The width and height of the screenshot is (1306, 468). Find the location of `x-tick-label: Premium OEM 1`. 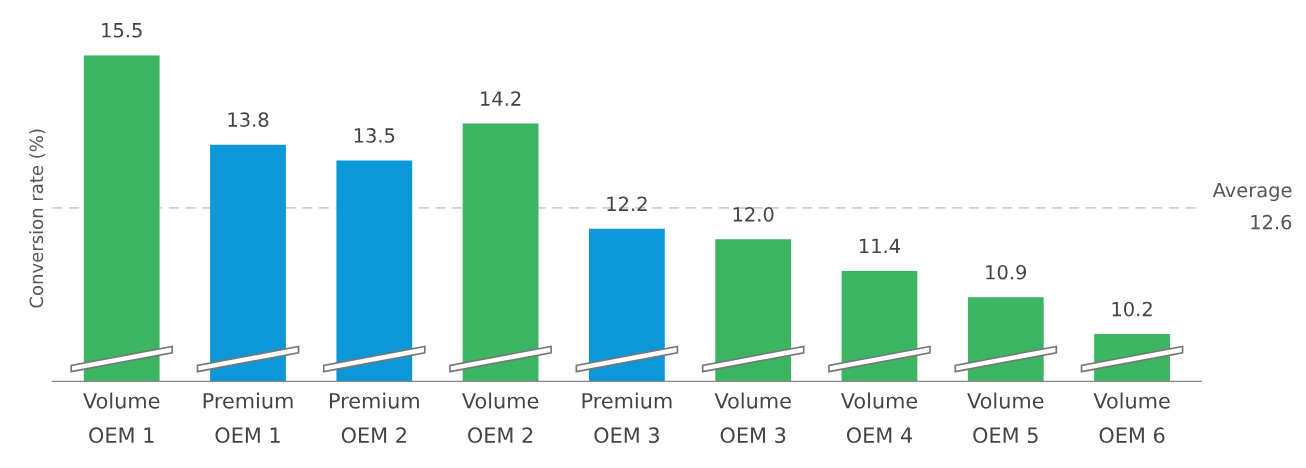

x-tick-label: Premium OEM 1 is located at coordinates (248, 418).